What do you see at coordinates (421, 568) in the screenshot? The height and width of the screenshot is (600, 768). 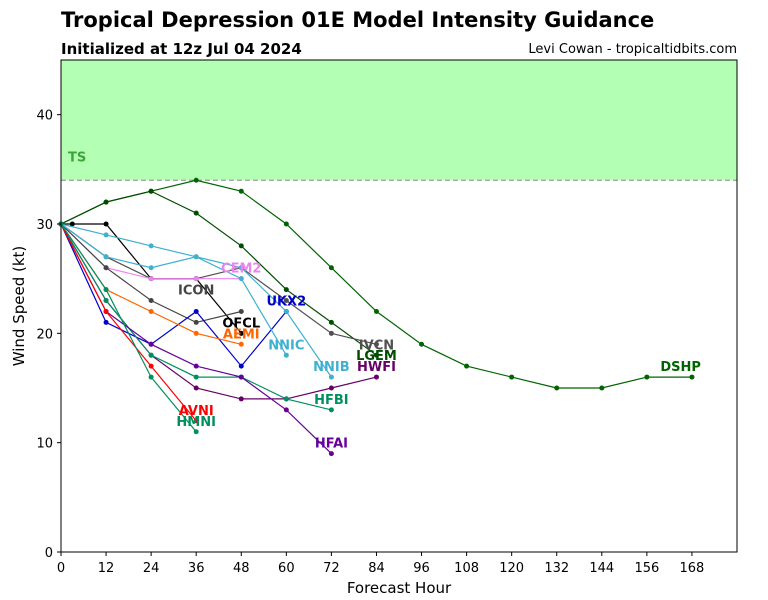 I see `x-tick-label-96: 96` at bounding box center [421, 568].